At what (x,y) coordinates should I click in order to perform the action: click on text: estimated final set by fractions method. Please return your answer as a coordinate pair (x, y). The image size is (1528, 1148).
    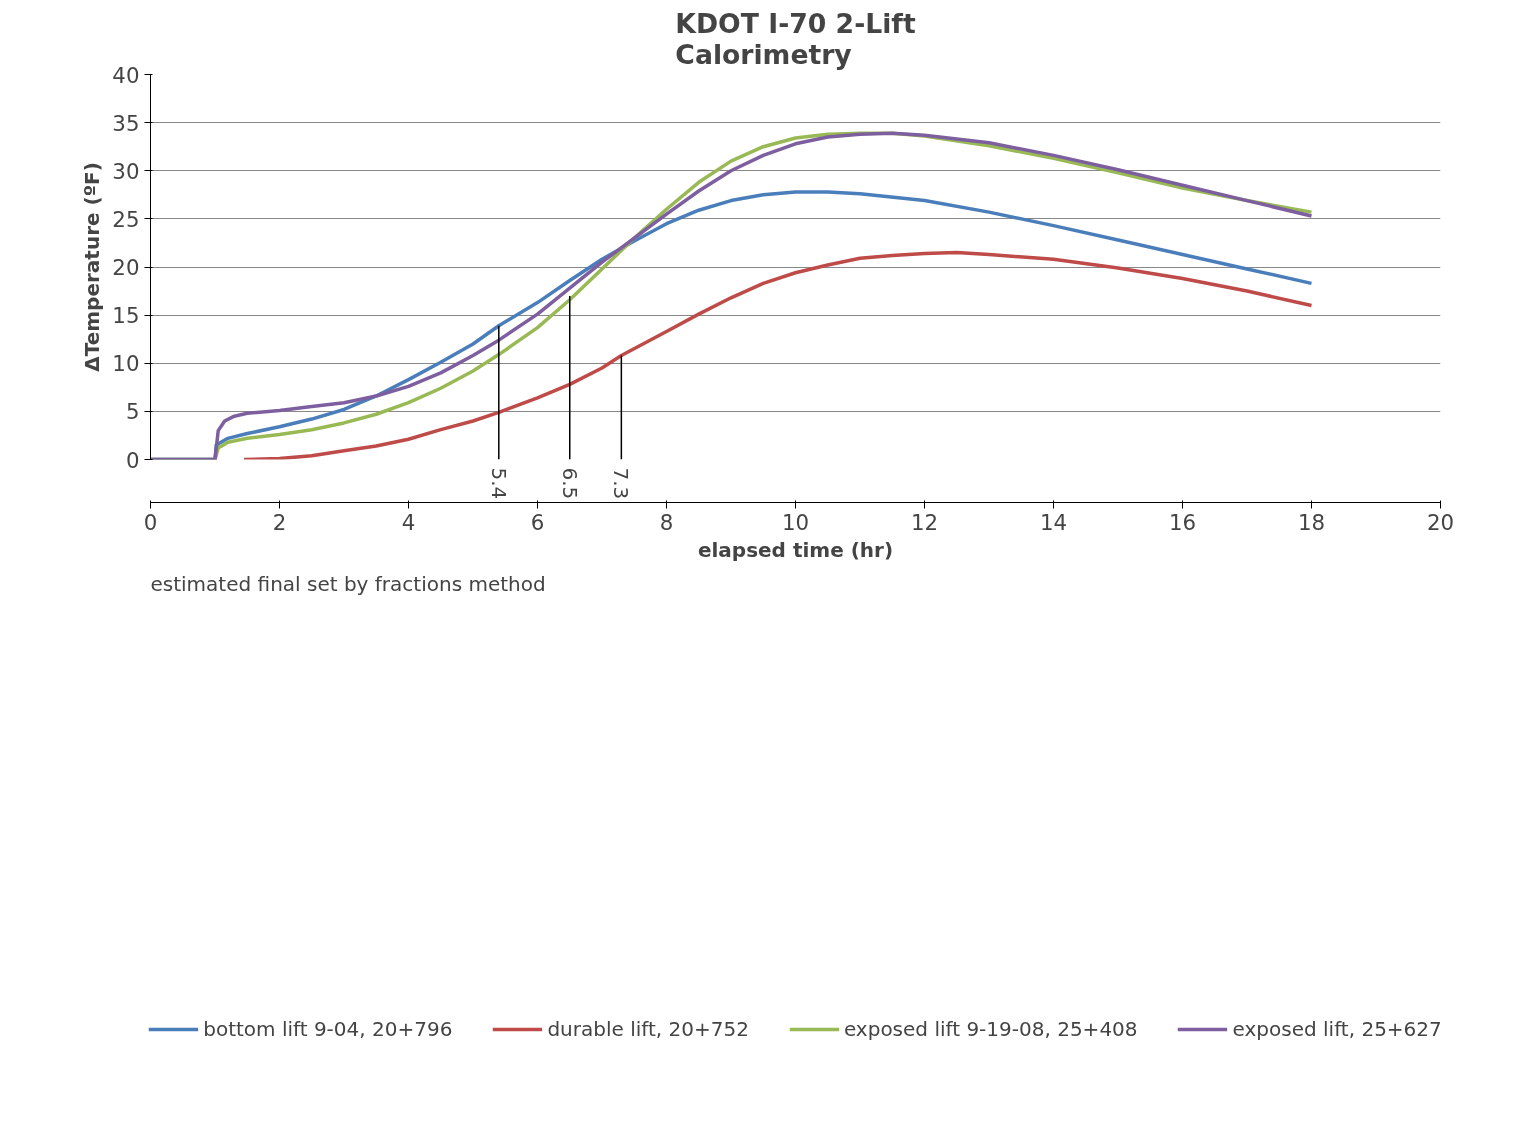
    Looking at the image, I should click on (348, 583).